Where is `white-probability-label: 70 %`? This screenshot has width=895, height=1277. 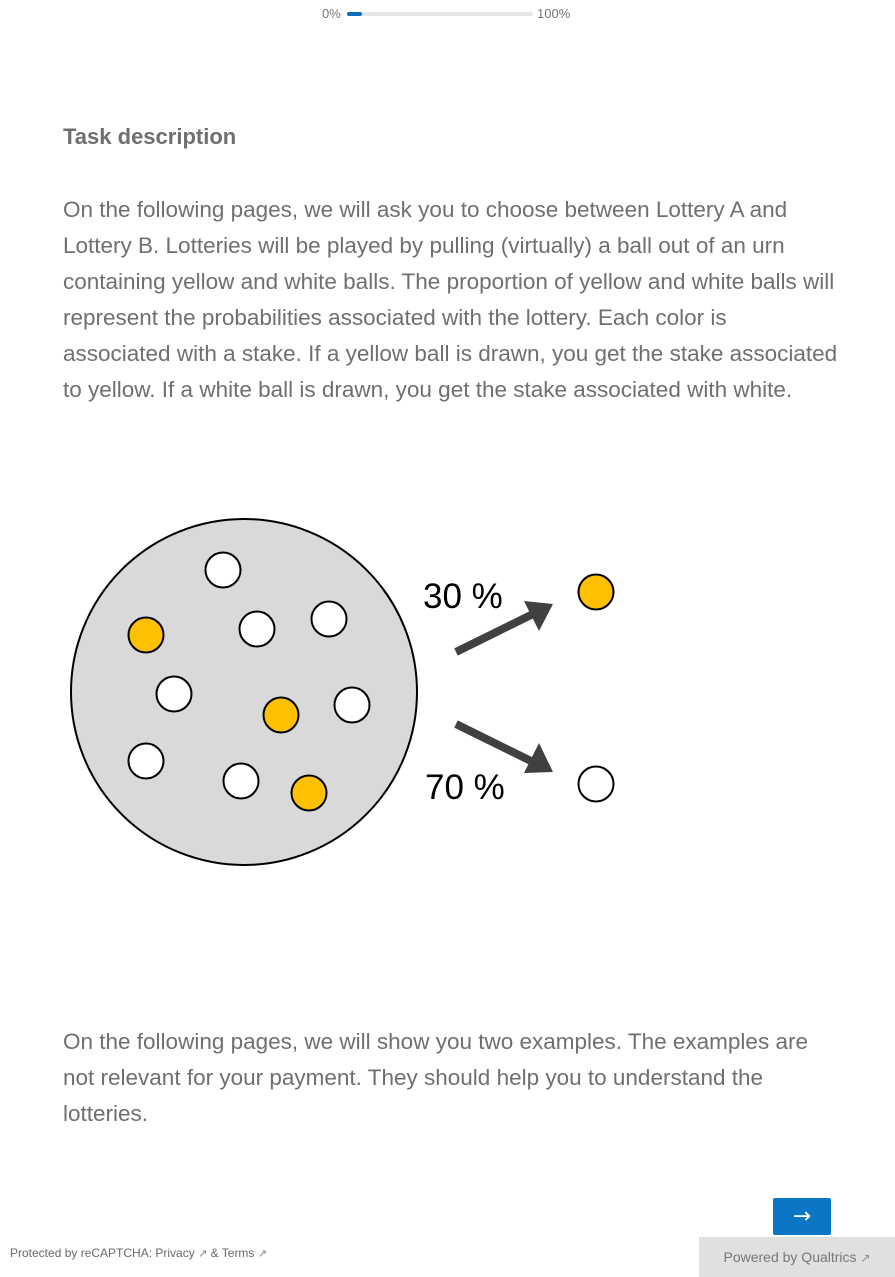 white-probability-label: 70 % is located at coordinates (465, 787).